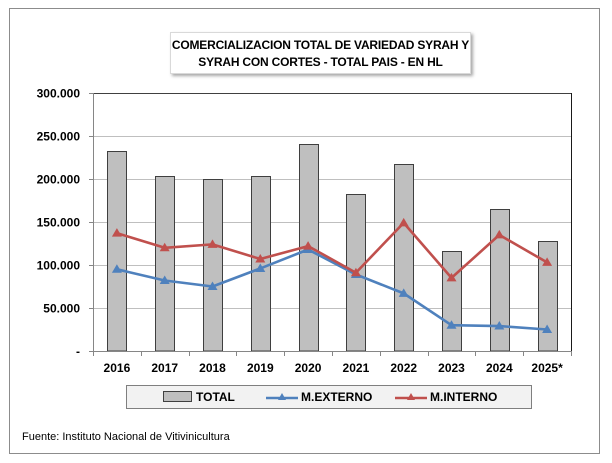 The height and width of the screenshot is (463, 612). What do you see at coordinates (337, 397) in the screenshot?
I see `legend-label-m-externo: M.EXTERNO` at bounding box center [337, 397].